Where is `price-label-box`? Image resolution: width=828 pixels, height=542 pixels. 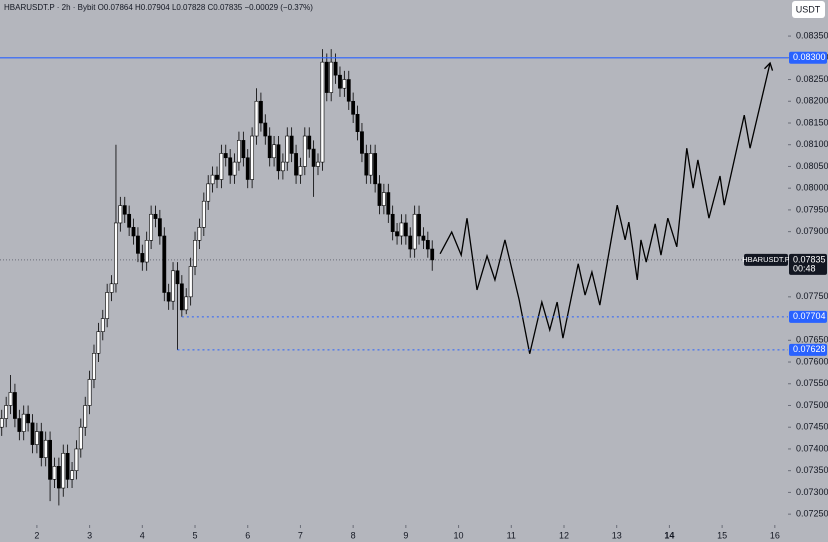
price-label-box is located at coordinates (808, 264).